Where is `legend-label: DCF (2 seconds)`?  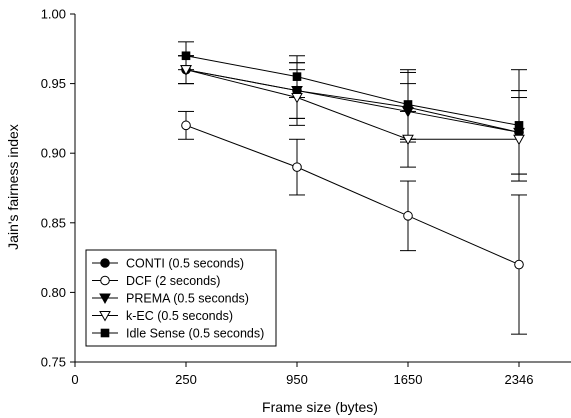
legend-label: DCF (2 seconds) is located at coordinates (173, 281).